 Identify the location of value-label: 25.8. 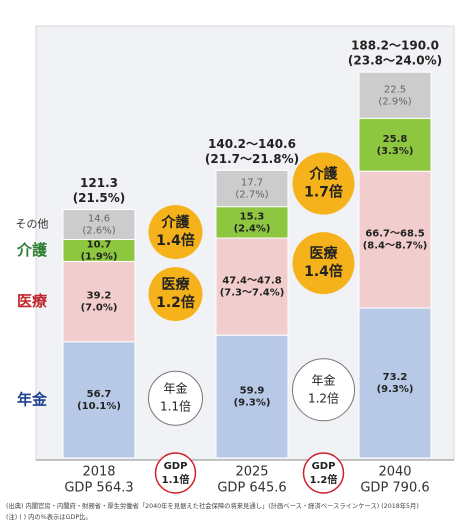
(395, 139).